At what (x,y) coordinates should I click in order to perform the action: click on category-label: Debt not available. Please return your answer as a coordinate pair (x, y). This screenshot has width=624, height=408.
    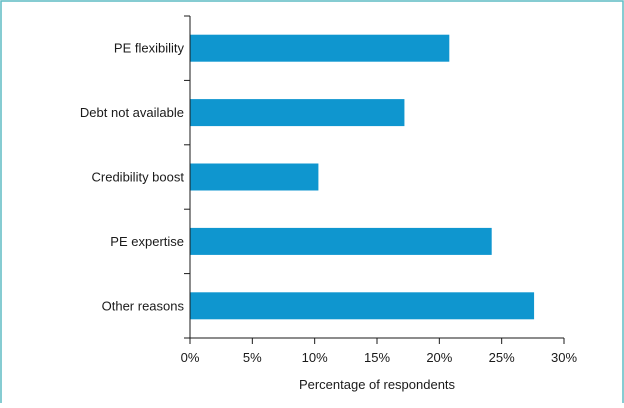
    Looking at the image, I should click on (132, 112).